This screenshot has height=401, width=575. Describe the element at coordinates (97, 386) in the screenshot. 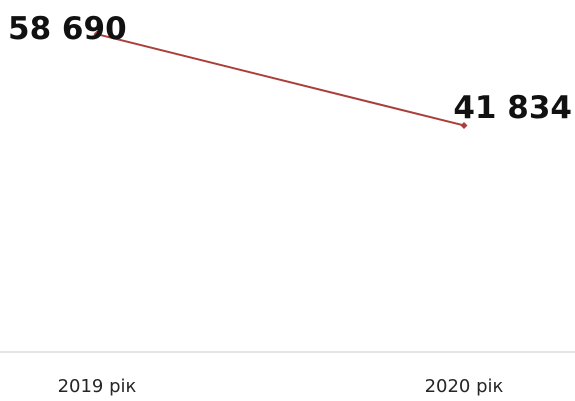

I see `x-tick-label: 2019 рік` at that location.